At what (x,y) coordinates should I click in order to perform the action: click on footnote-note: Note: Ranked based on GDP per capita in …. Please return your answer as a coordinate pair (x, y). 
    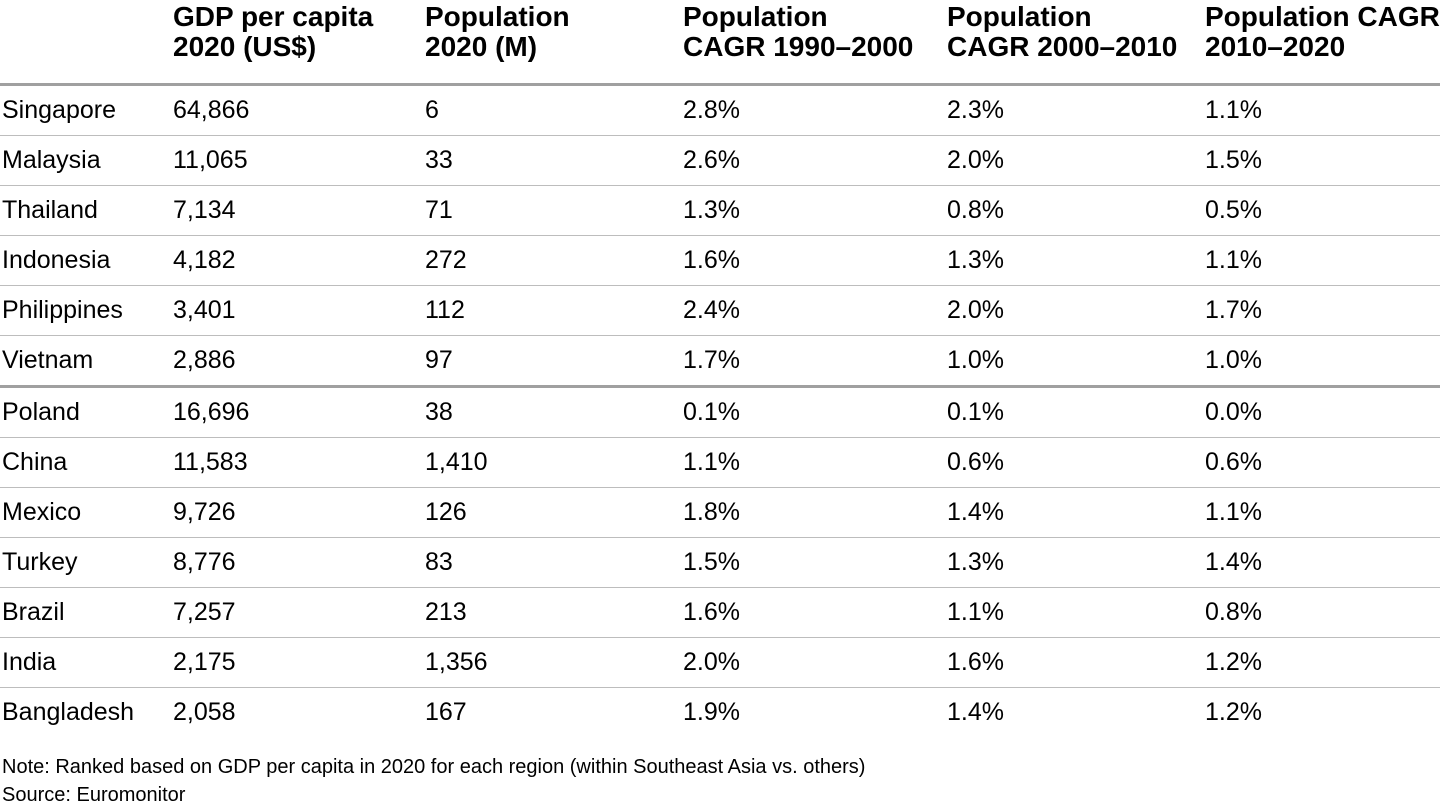
    Looking at the image, I should click on (434, 767).